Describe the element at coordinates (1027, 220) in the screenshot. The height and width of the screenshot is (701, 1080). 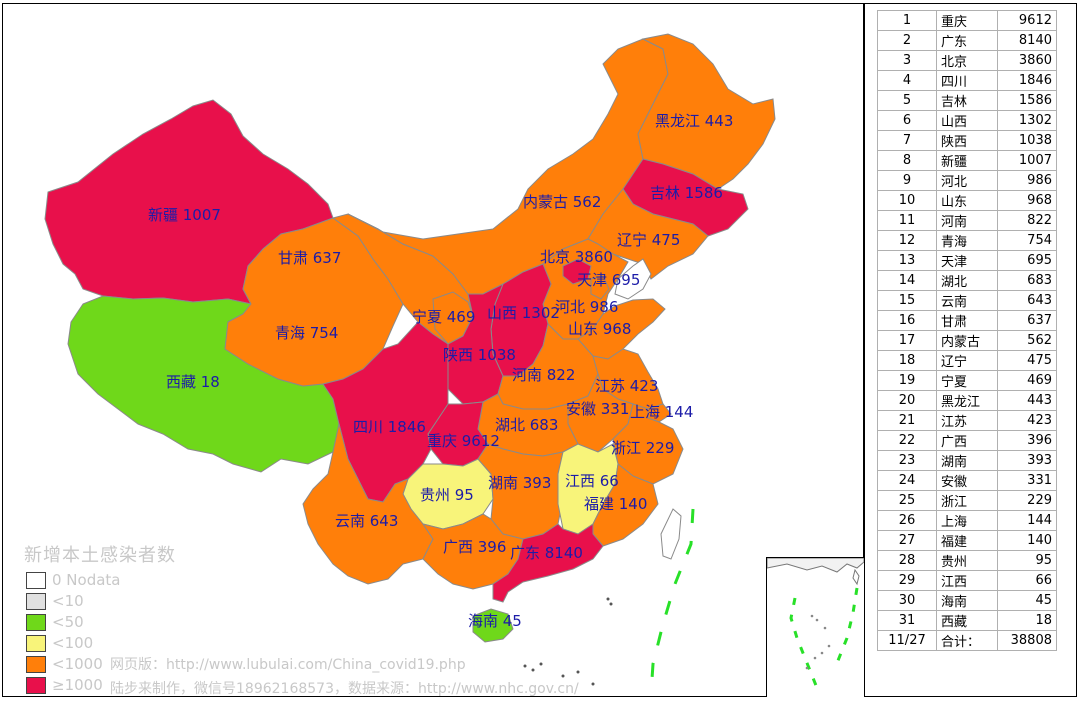
I see `count-cell: 822` at that location.